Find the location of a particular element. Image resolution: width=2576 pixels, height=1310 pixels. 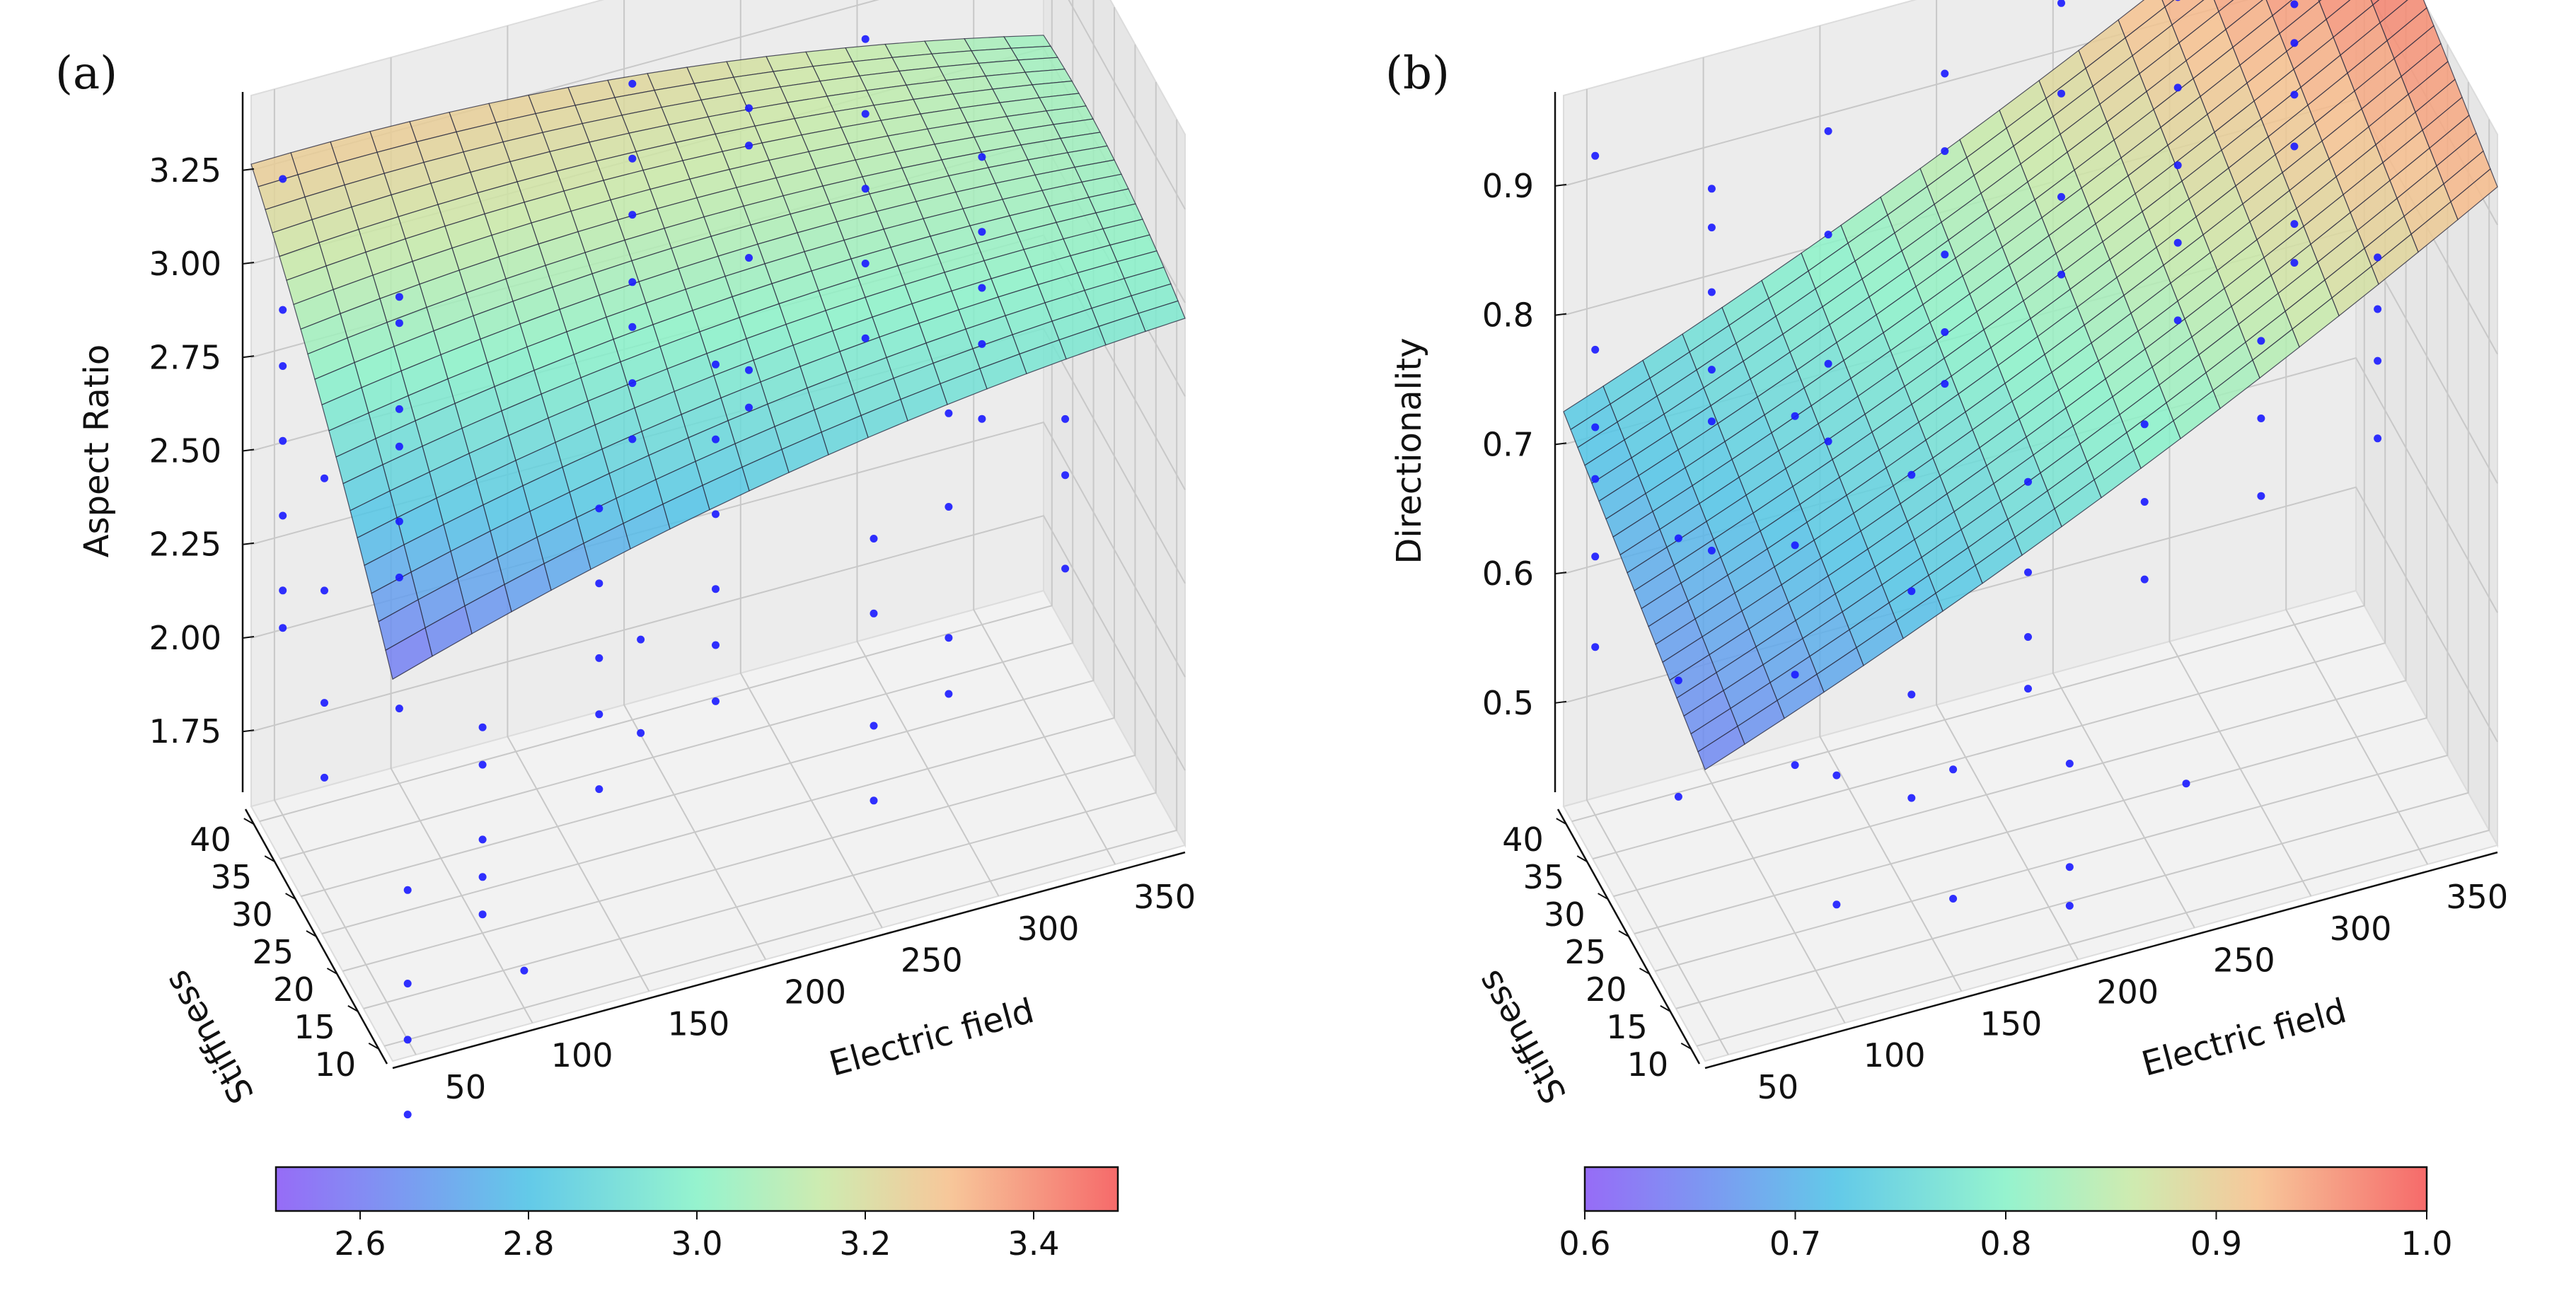

x-axis-label: Electric field is located at coordinates (931, 1037).